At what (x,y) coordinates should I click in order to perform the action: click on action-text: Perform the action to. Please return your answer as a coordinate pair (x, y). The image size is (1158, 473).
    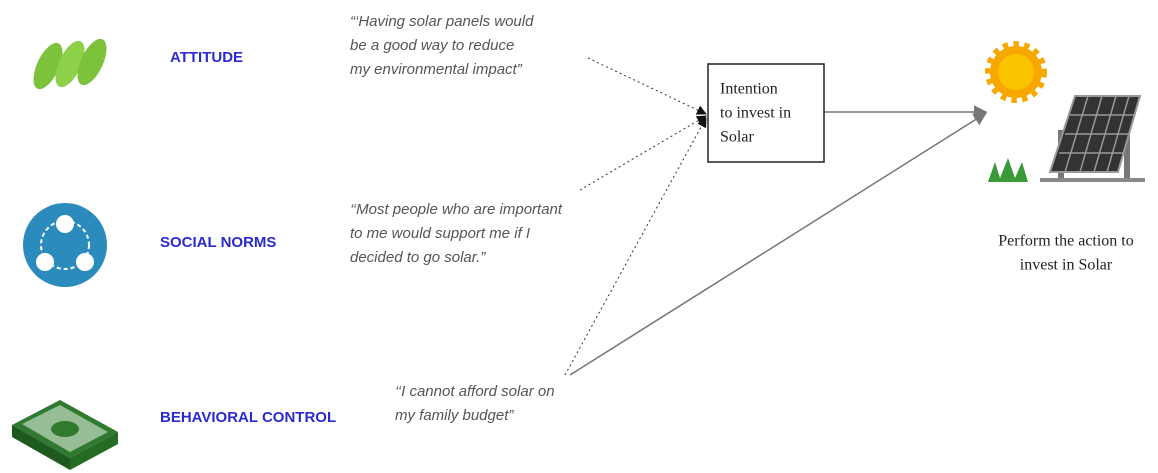
    Looking at the image, I should click on (1066, 241).